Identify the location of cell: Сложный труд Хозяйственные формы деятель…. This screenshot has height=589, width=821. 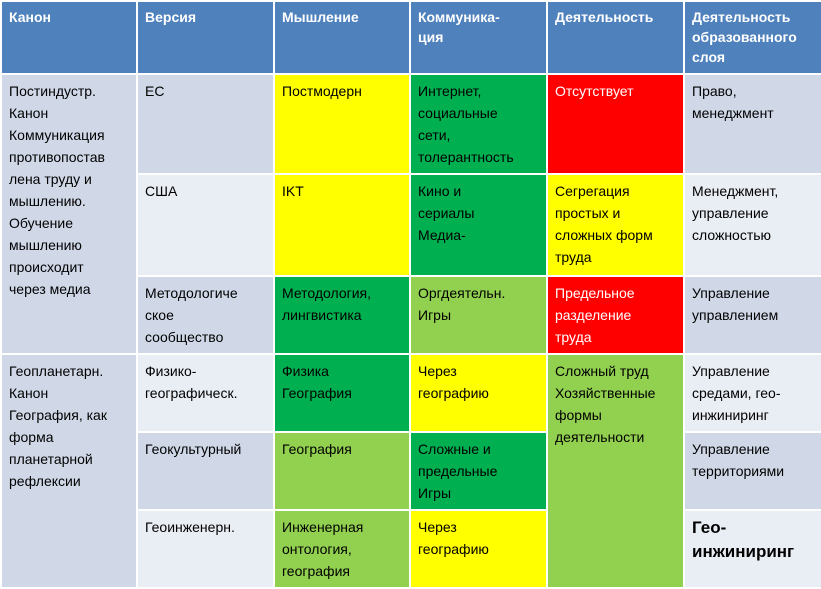
(615, 471).